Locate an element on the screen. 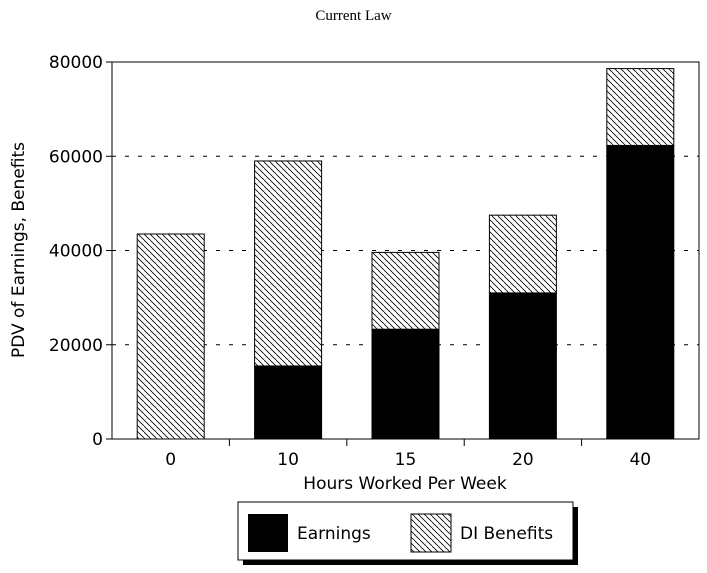 Image resolution: width=707 pixels, height=573 pixels. chart-title: Current Law is located at coordinates (353, 16).